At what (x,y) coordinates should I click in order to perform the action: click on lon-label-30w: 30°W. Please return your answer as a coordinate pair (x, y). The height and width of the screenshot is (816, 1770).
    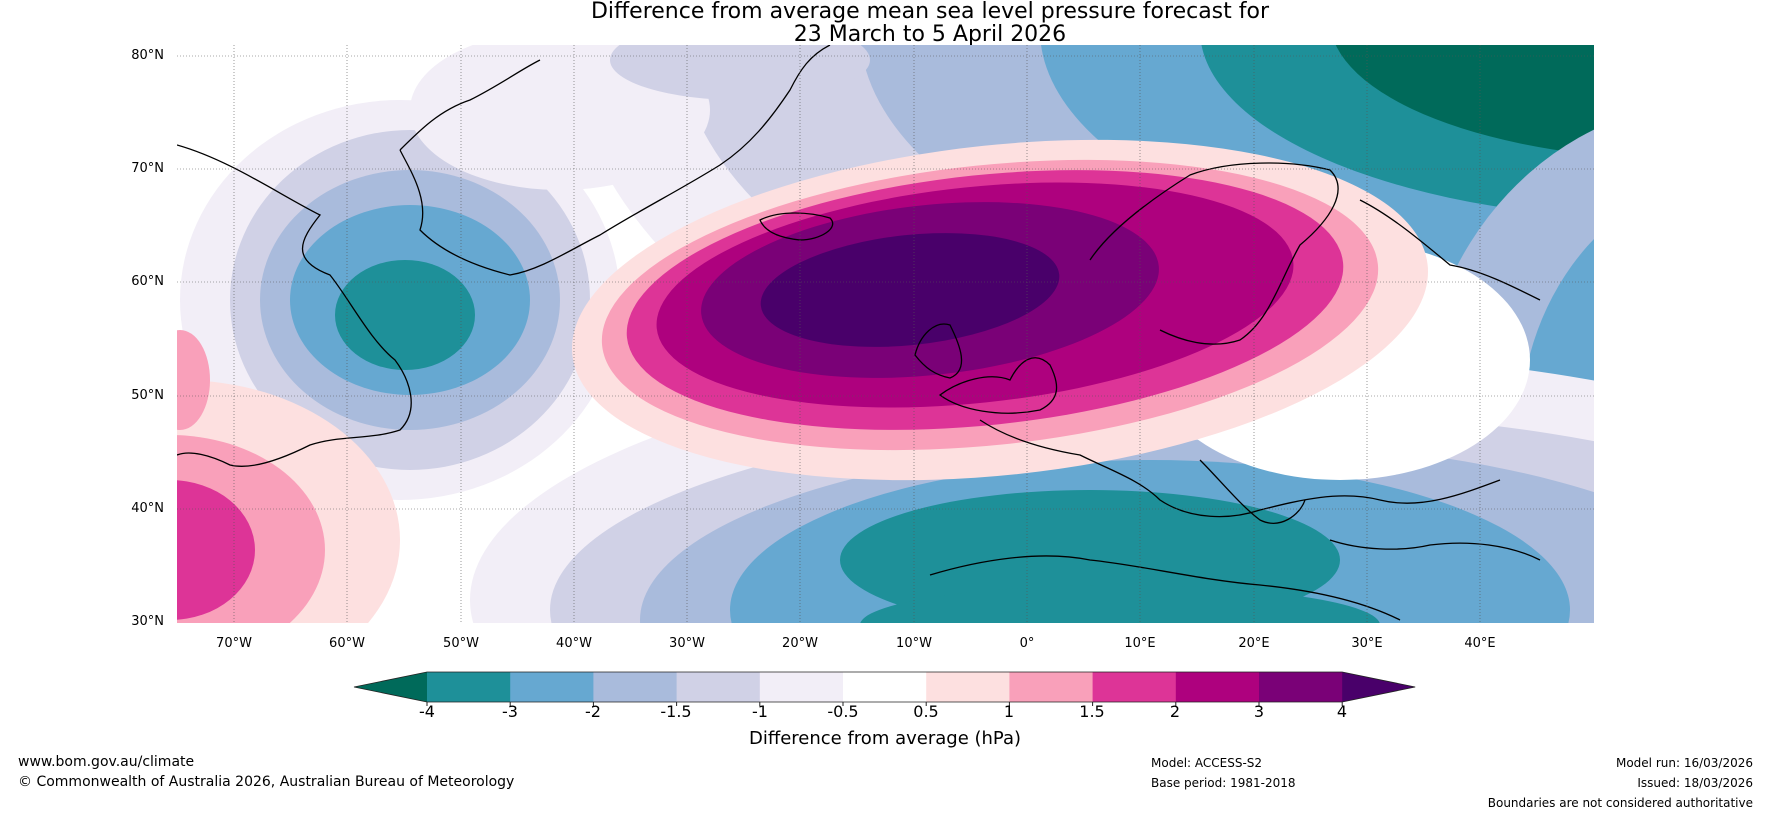
    Looking at the image, I should click on (687, 643).